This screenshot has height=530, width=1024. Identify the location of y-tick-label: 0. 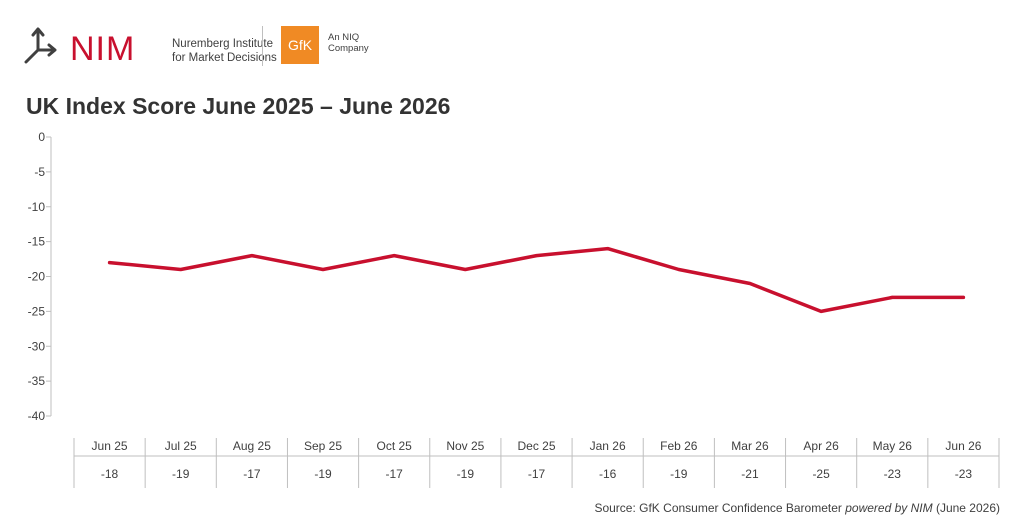
(41, 137).